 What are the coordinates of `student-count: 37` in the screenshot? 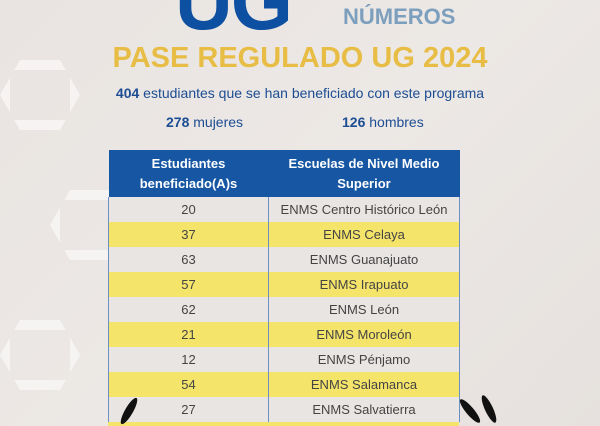 It's located at (188, 234).